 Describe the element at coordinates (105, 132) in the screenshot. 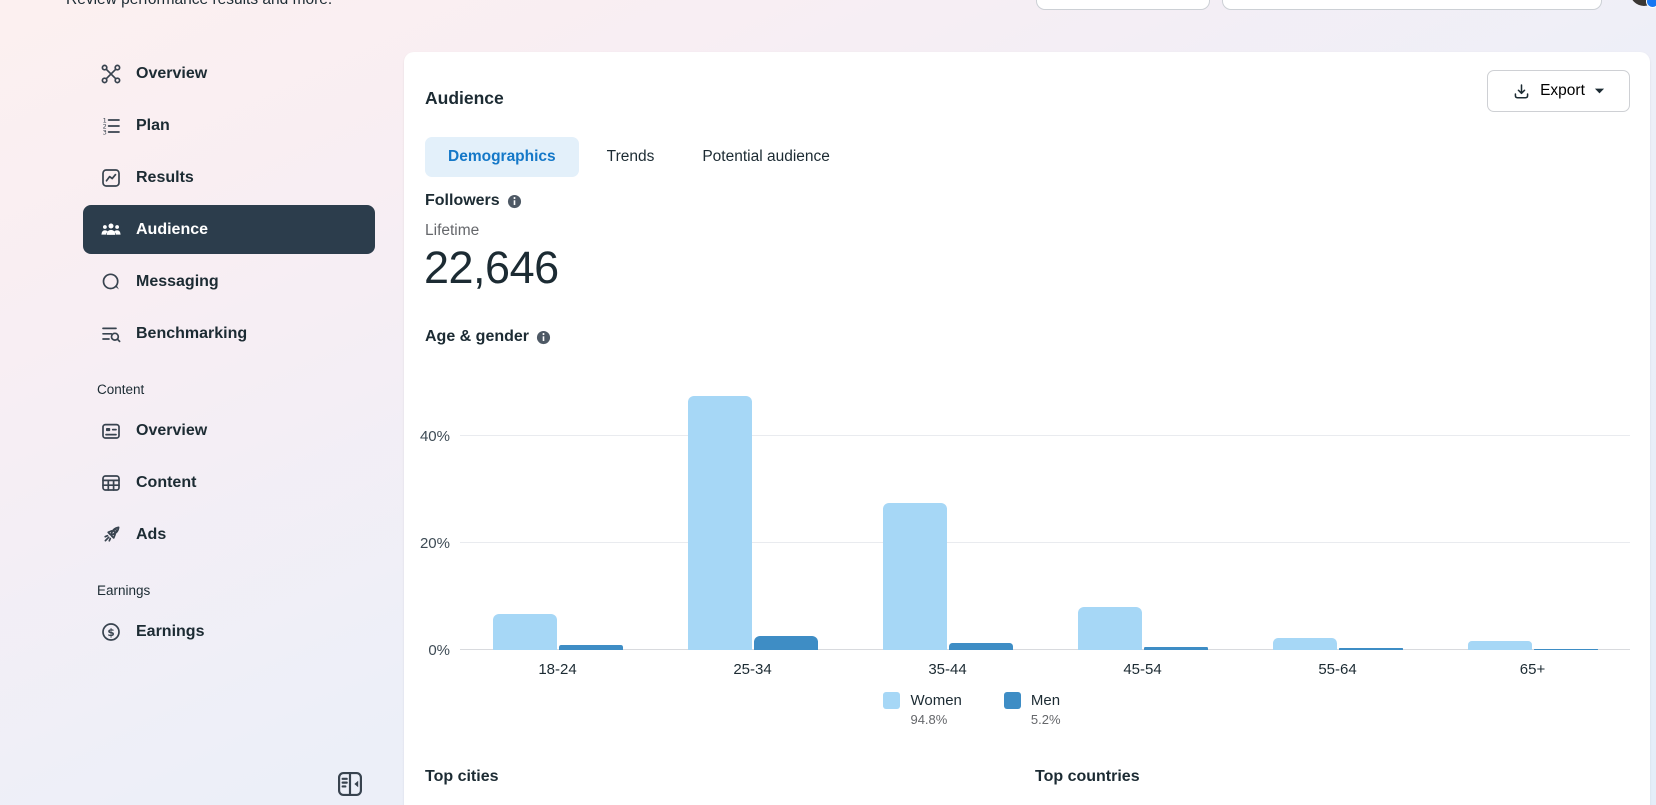

I see `svg-text: 3` at that location.